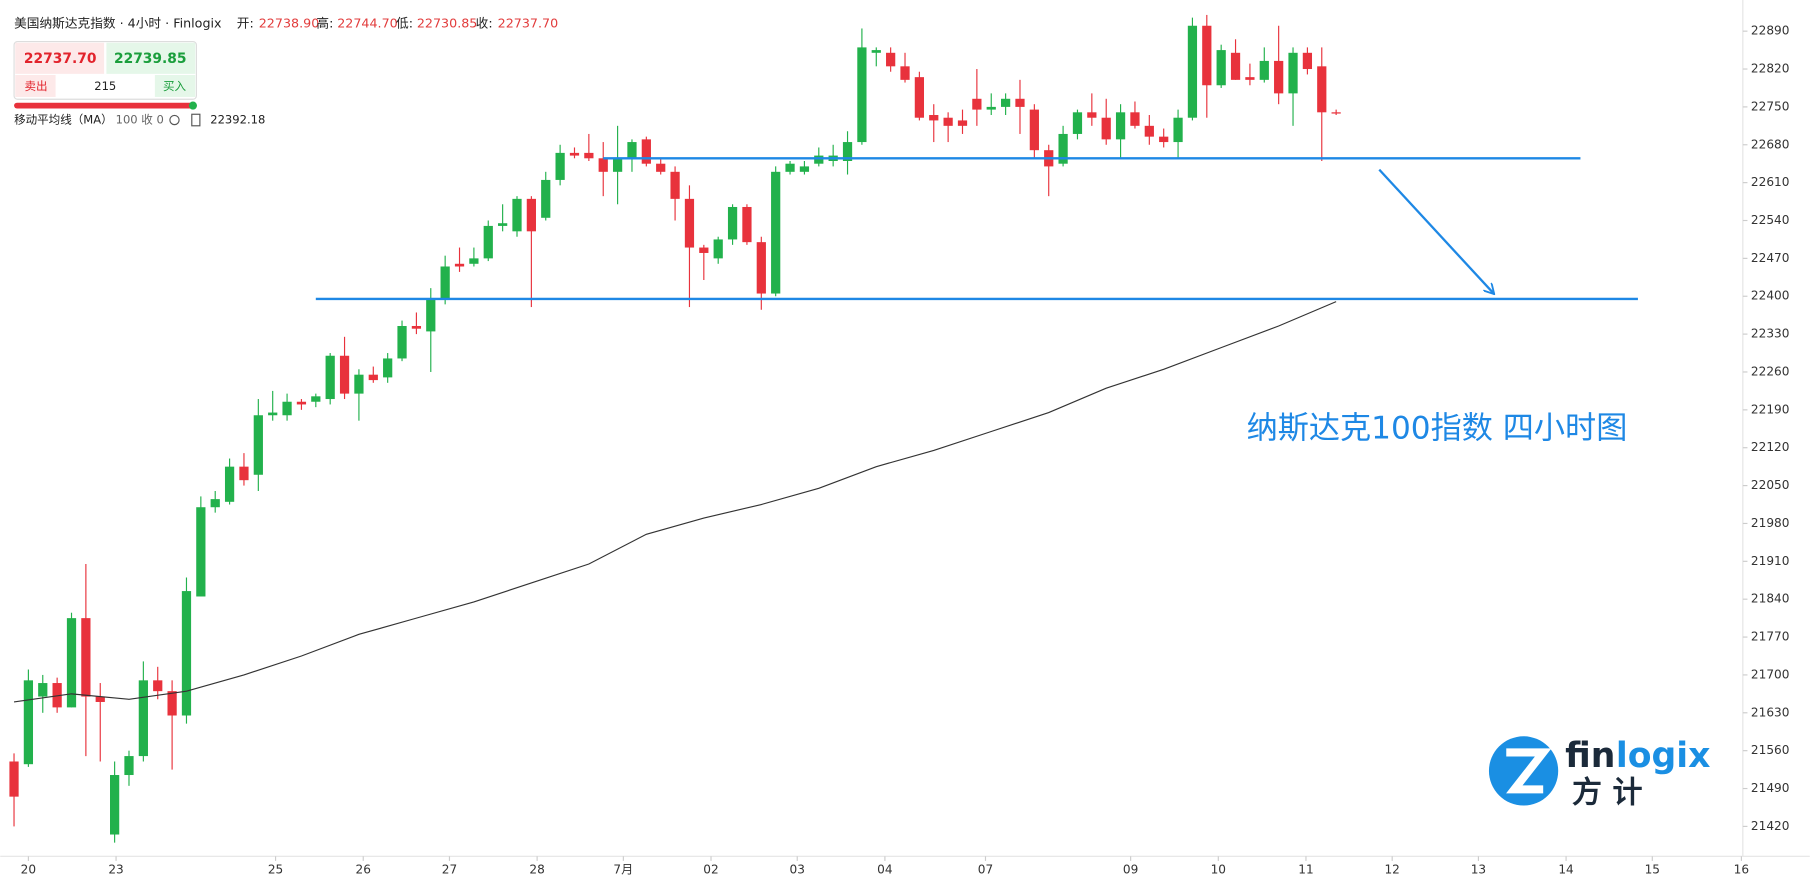  What do you see at coordinates (1437, 428) in the screenshot?
I see `annotation: 纳斯达克100指数 四小时图` at bounding box center [1437, 428].